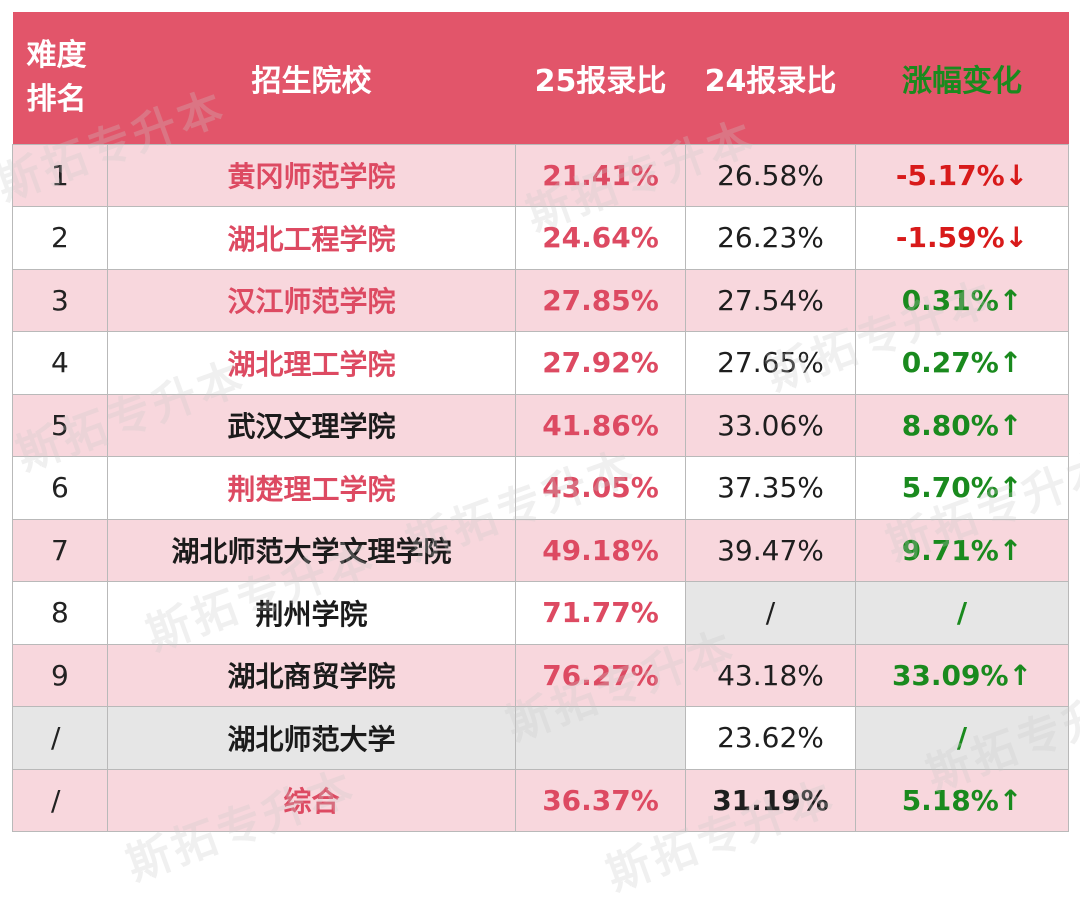 This screenshot has height=903, width=1080. Describe the element at coordinates (56, 55) in the screenshot. I see `header-rank-line1: 难度` at that location.